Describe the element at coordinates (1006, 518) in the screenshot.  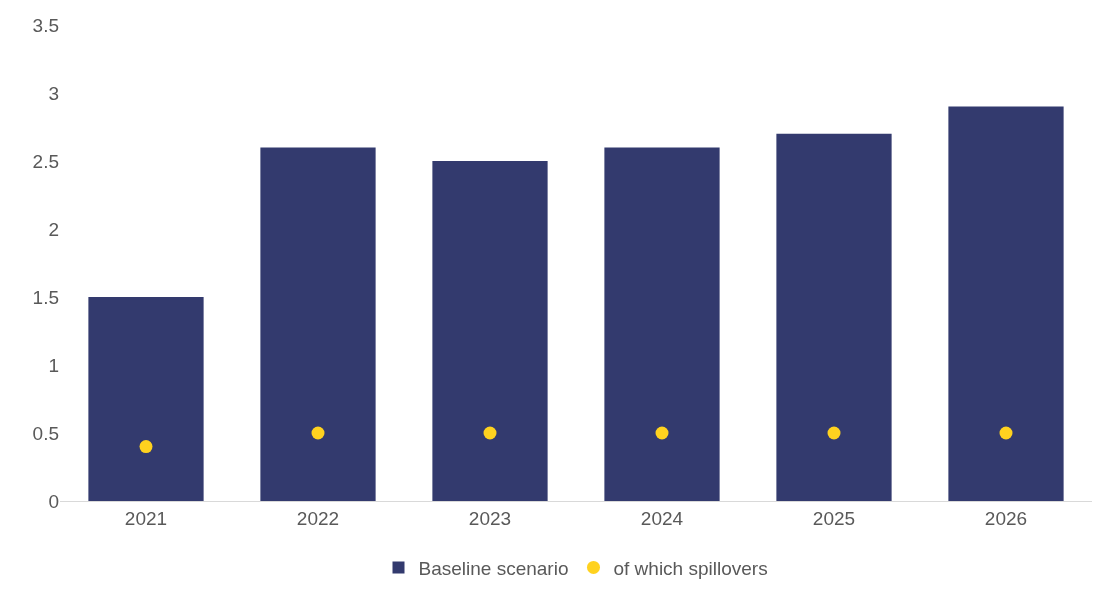
I see `x-tick-label: 2026` at that location.